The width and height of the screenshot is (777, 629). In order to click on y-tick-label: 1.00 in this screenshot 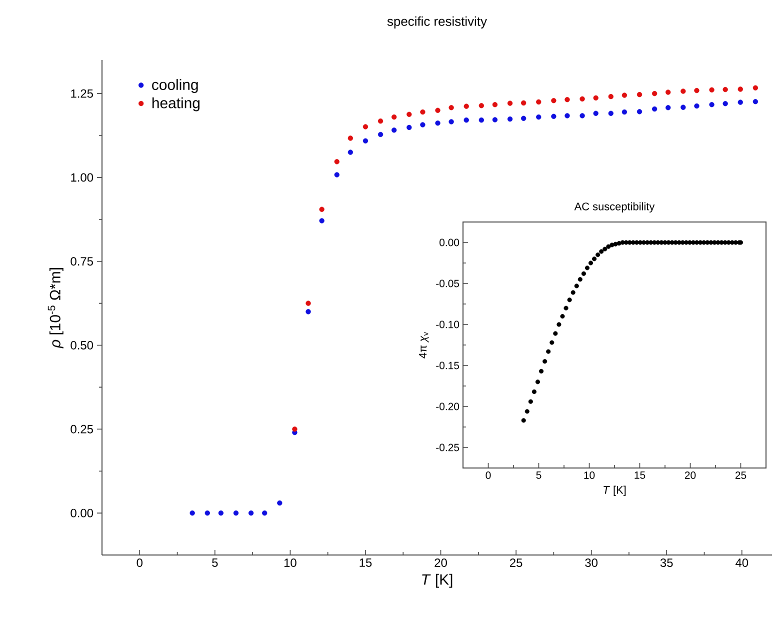, I will do `click(82, 177)`.